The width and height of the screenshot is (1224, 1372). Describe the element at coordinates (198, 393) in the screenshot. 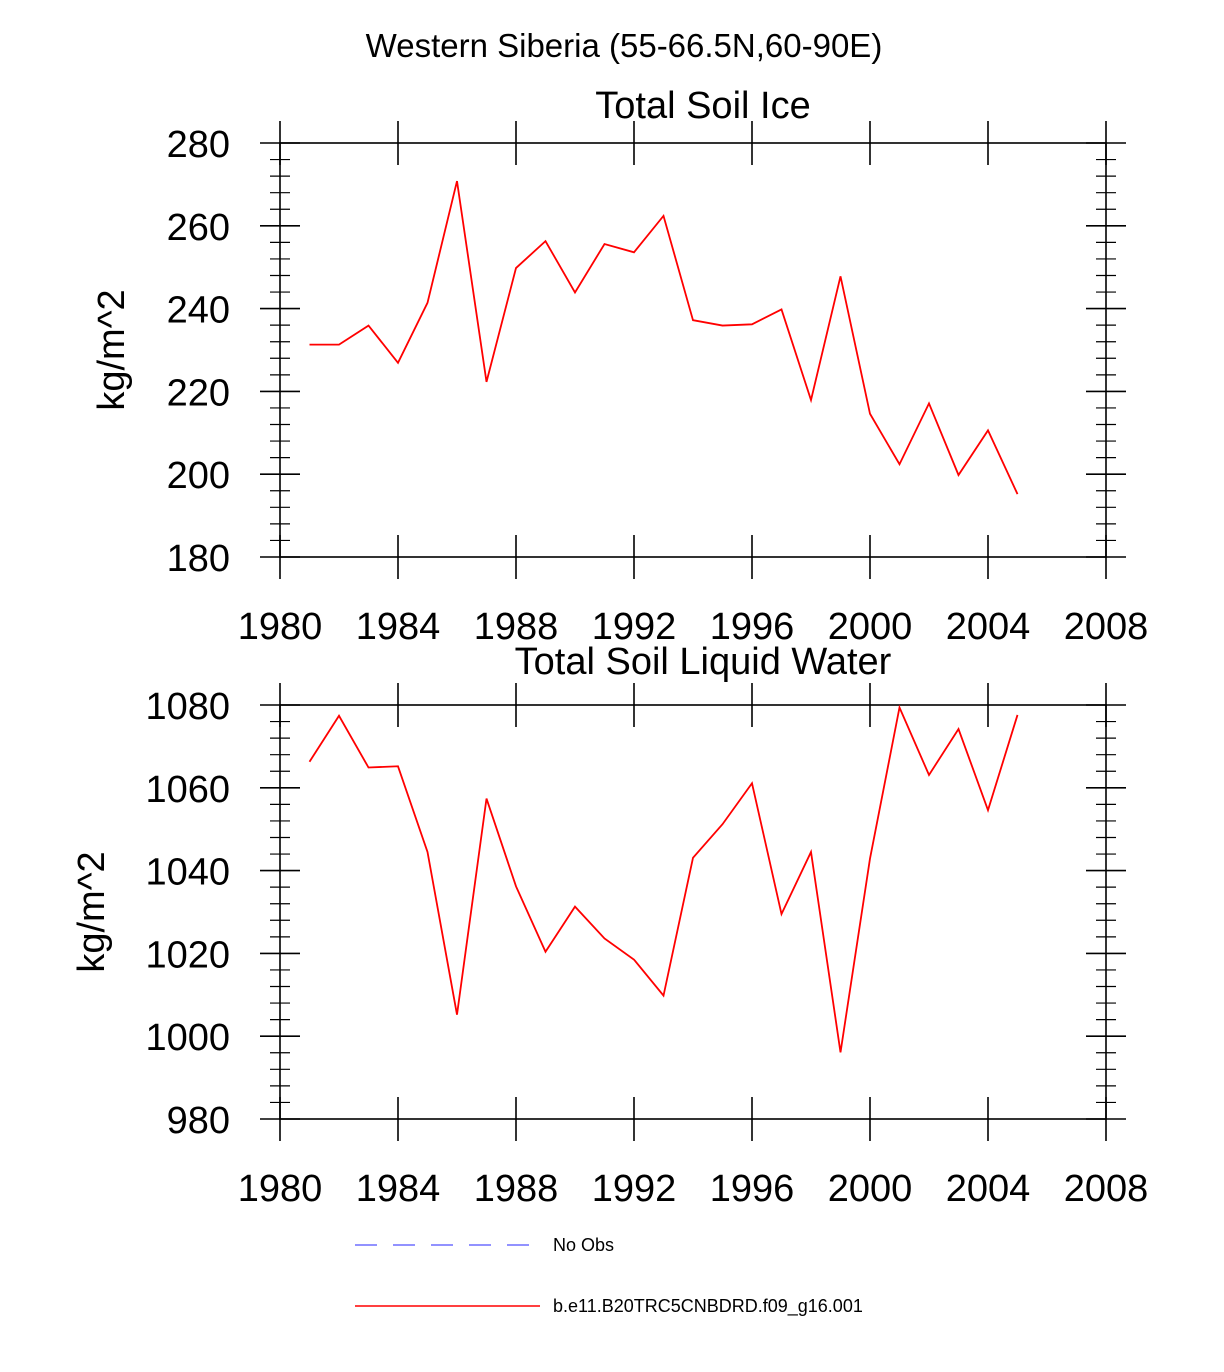

I see `y-tick-label-220: 220` at that location.